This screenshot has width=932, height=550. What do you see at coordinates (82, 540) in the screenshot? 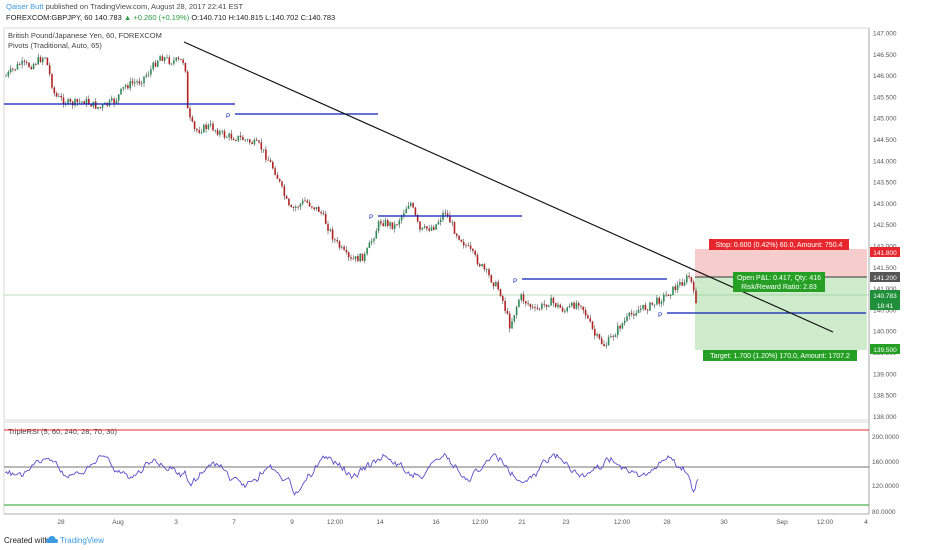
I see `tradingview-brand: TradingView` at bounding box center [82, 540].